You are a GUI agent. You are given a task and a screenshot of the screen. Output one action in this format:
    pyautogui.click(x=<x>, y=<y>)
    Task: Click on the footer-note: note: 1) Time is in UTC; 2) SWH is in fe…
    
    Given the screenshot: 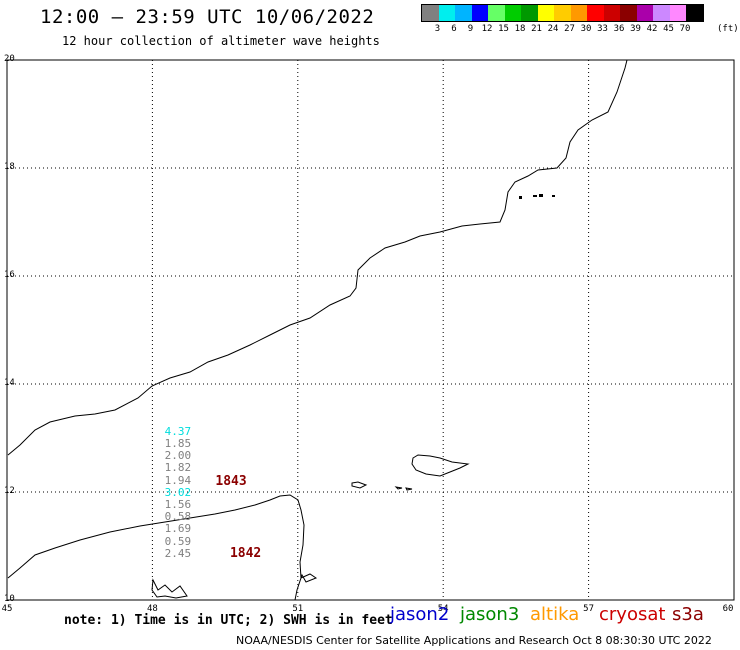 What is the action you would take?
    pyautogui.click(x=228, y=620)
    